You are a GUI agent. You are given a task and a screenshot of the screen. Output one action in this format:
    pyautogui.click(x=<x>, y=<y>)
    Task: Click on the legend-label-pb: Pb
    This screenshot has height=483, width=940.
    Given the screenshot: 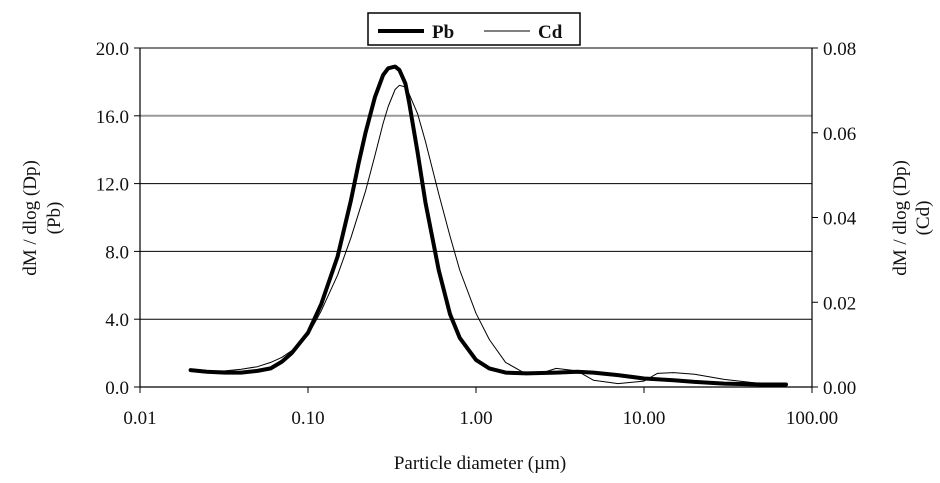 What is the action you would take?
    pyautogui.click(x=443, y=32)
    